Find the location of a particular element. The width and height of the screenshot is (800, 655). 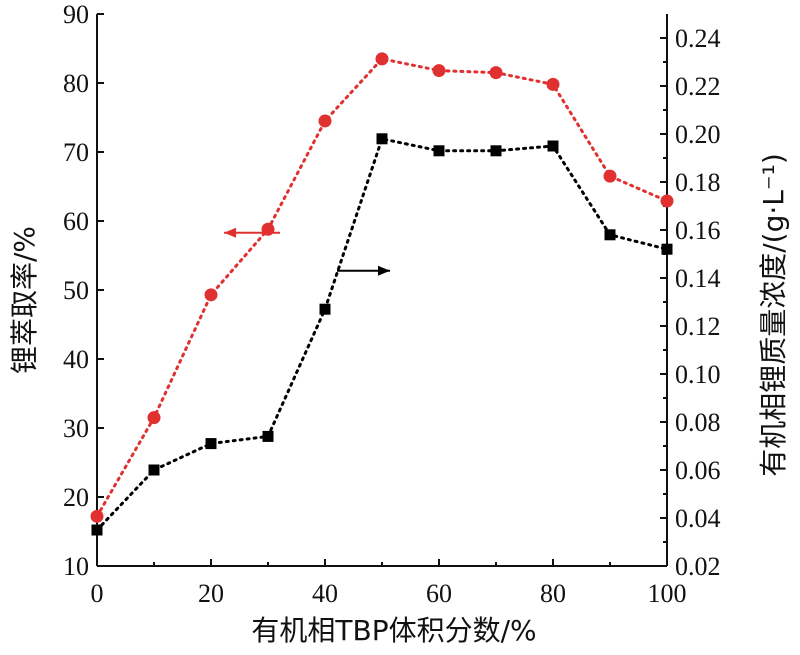

x-tick-label: 100 is located at coordinates (667, 593).